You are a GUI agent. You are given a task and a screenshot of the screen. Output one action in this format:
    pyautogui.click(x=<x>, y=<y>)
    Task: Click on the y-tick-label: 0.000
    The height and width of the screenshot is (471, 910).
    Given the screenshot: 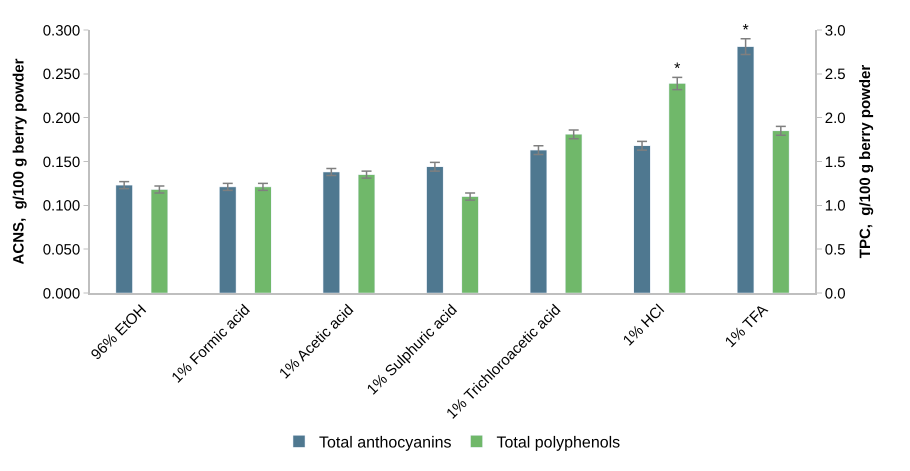 What is the action you would take?
    pyautogui.click(x=61, y=293)
    